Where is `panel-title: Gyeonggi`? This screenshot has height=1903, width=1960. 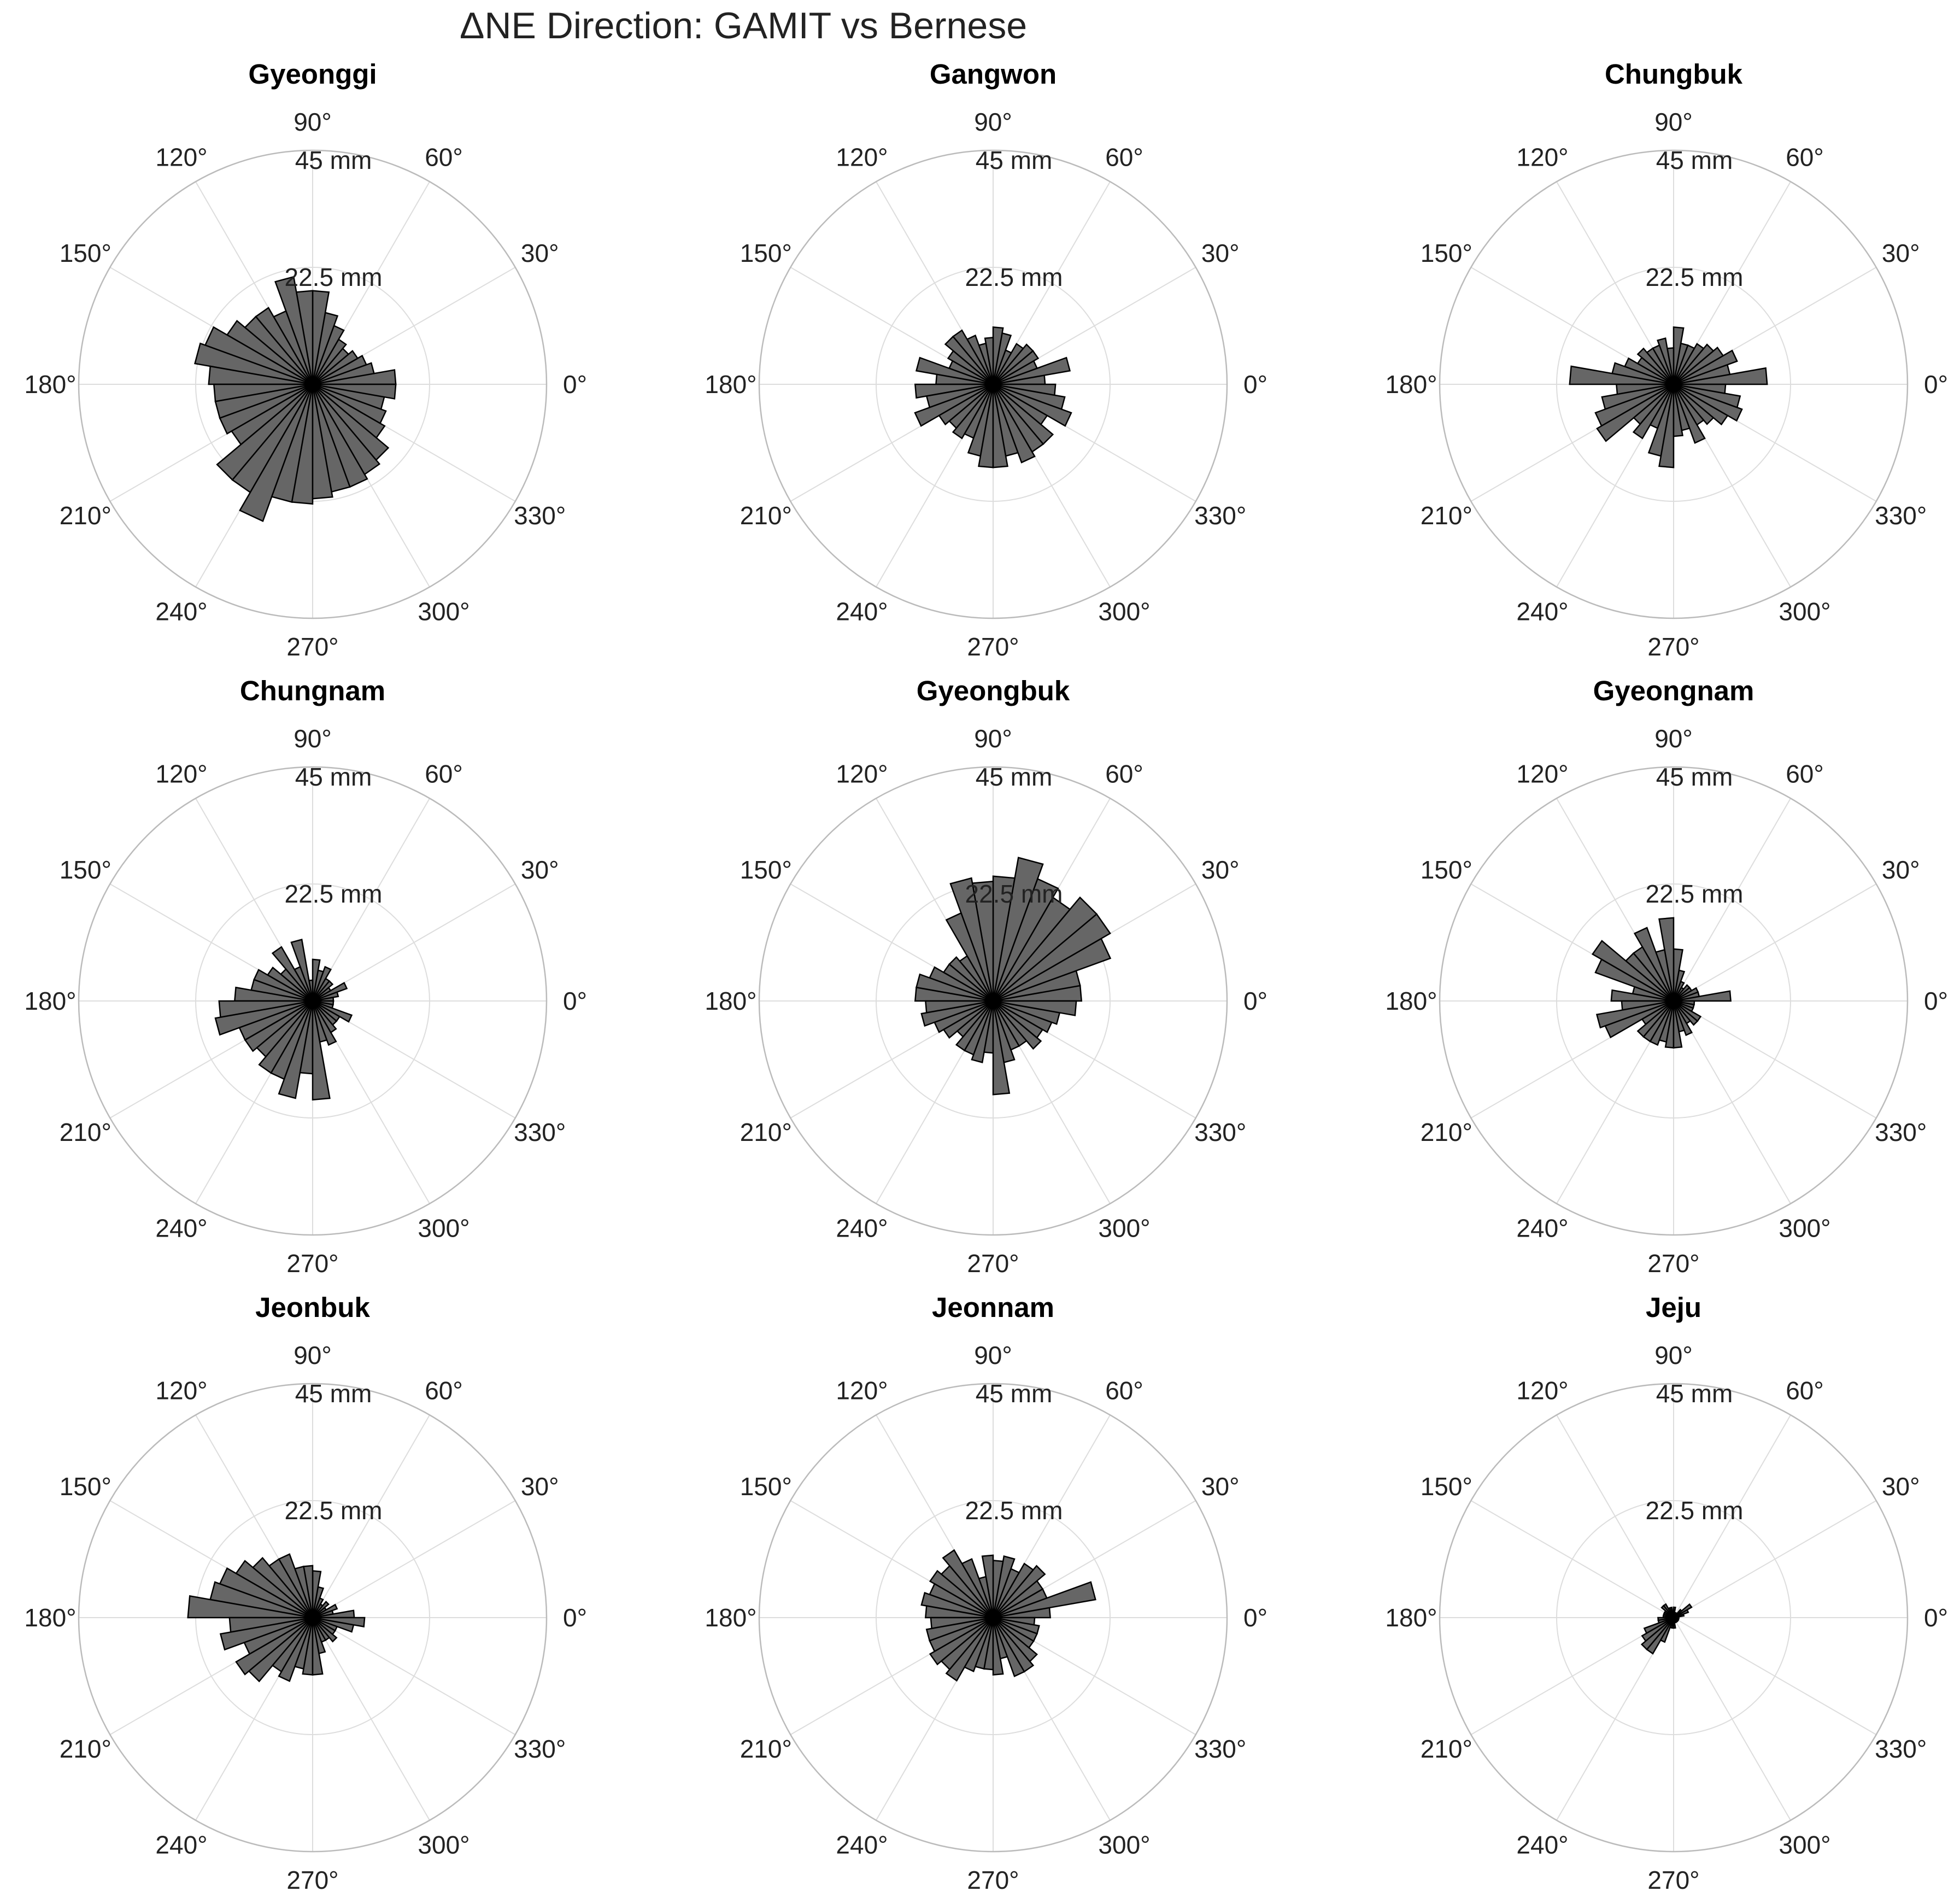
panel-title: Gyeonggi is located at coordinates (312, 74).